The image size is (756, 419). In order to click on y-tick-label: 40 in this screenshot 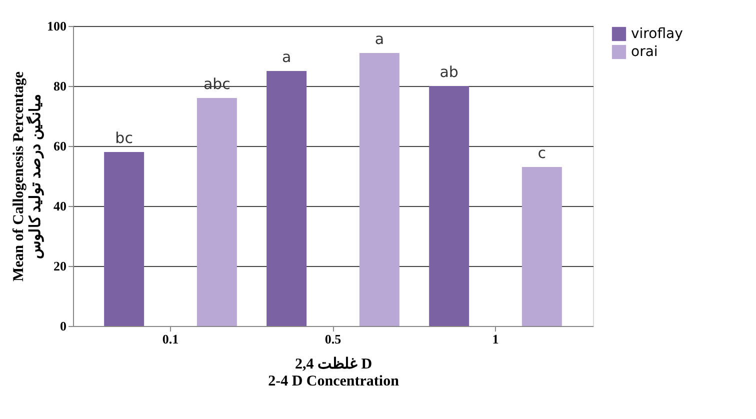, I will do `click(60, 206)`.